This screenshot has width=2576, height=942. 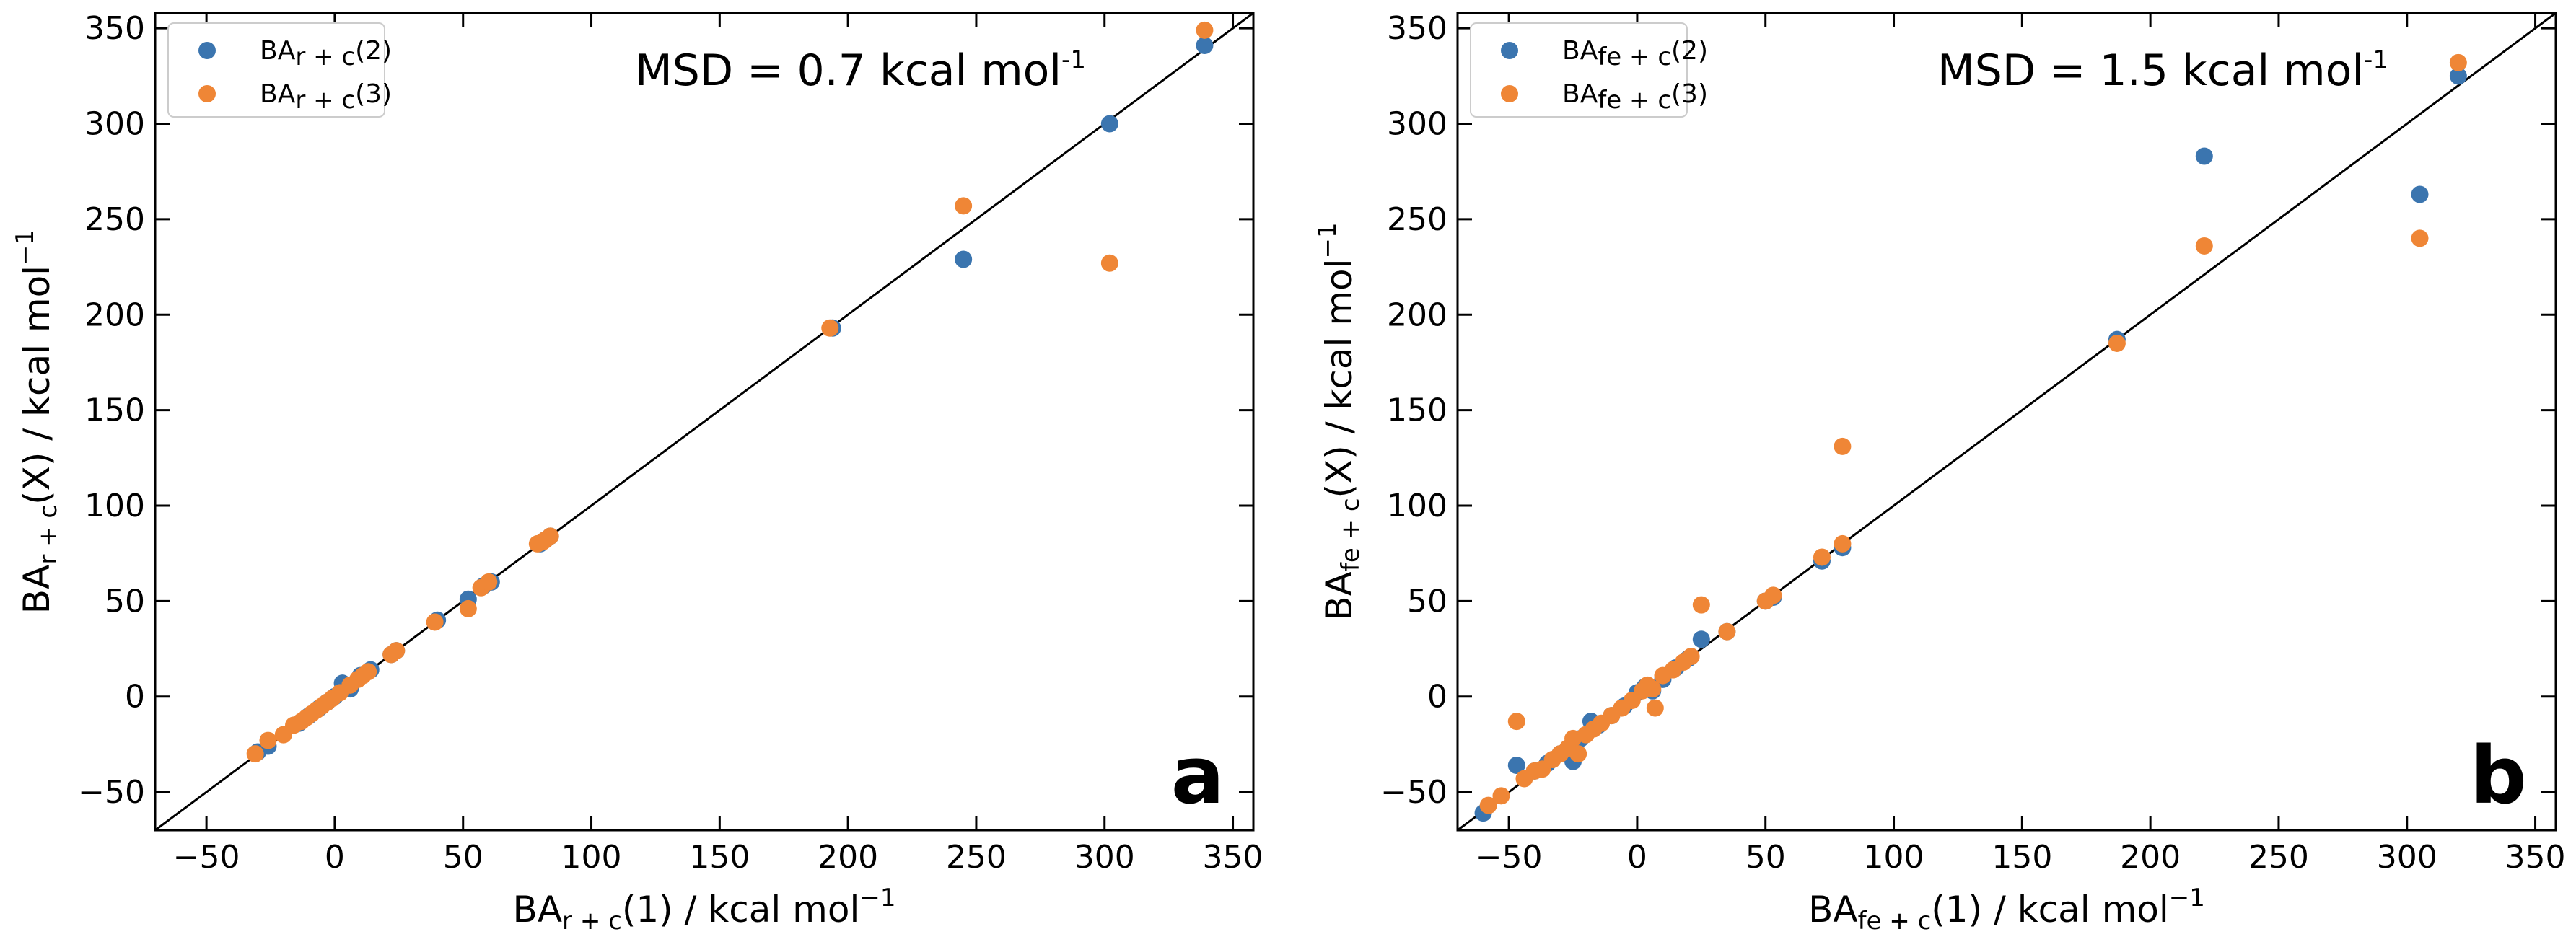 What do you see at coordinates (373, 94) in the screenshot?
I see `legend-label-suffix: (3)` at bounding box center [373, 94].